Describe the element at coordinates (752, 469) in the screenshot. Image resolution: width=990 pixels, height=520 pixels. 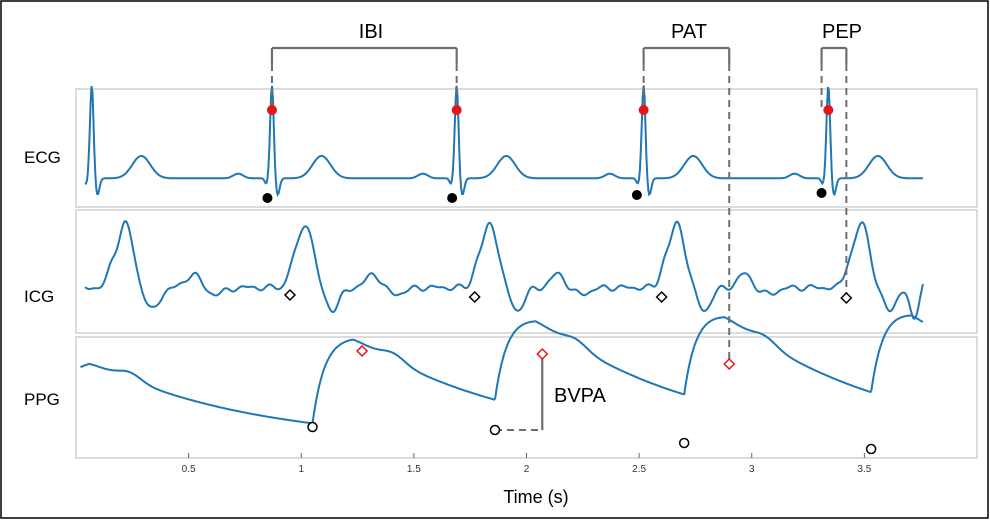
I see `x-tick-label: 3` at that location.